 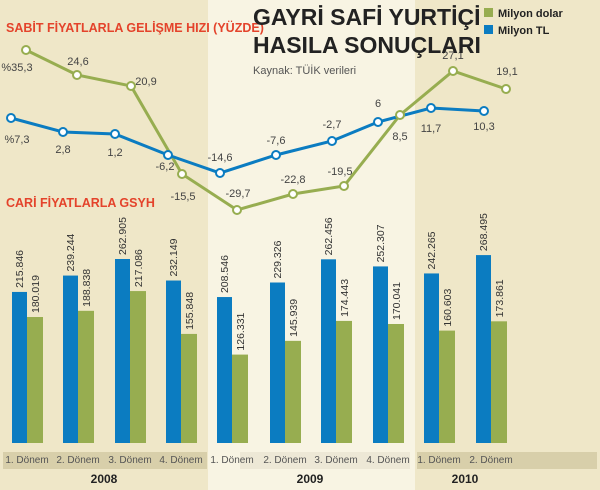 I want to click on category-label: 3. Dönem, so click(x=335, y=460).